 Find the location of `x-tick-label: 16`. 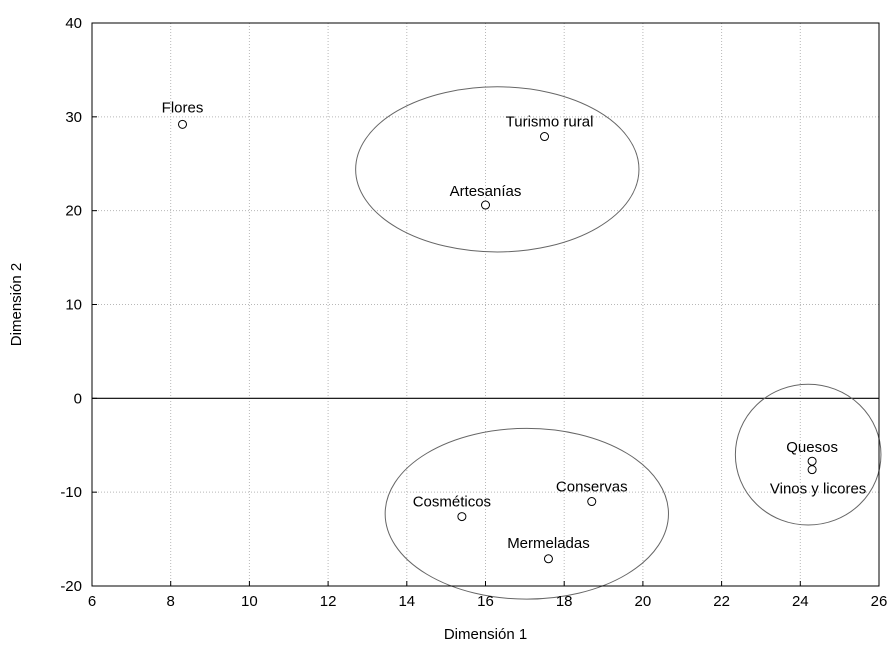

x-tick-label: 16 is located at coordinates (485, 601).